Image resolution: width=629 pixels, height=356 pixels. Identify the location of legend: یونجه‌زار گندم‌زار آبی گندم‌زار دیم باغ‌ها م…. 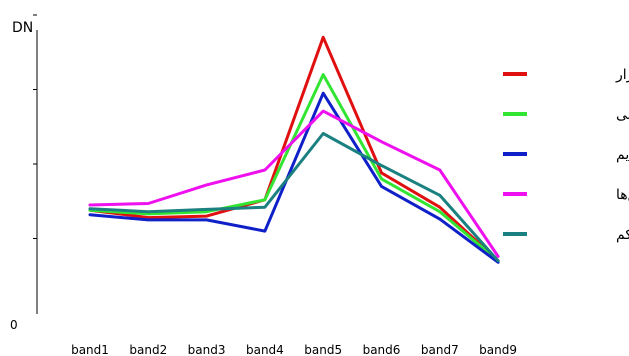
(566, 155).